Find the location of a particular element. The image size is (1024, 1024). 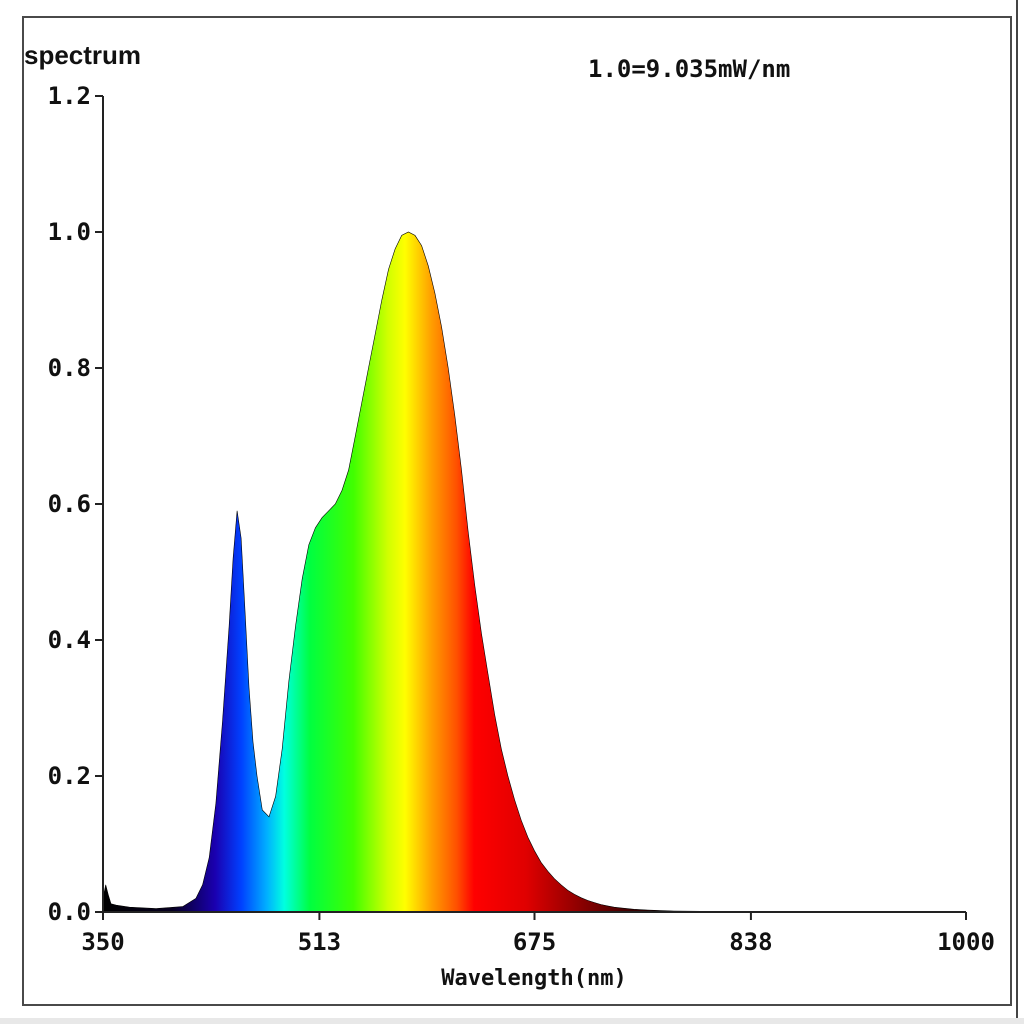

x-tick-label: 513 is located at coordinates (319, 942).